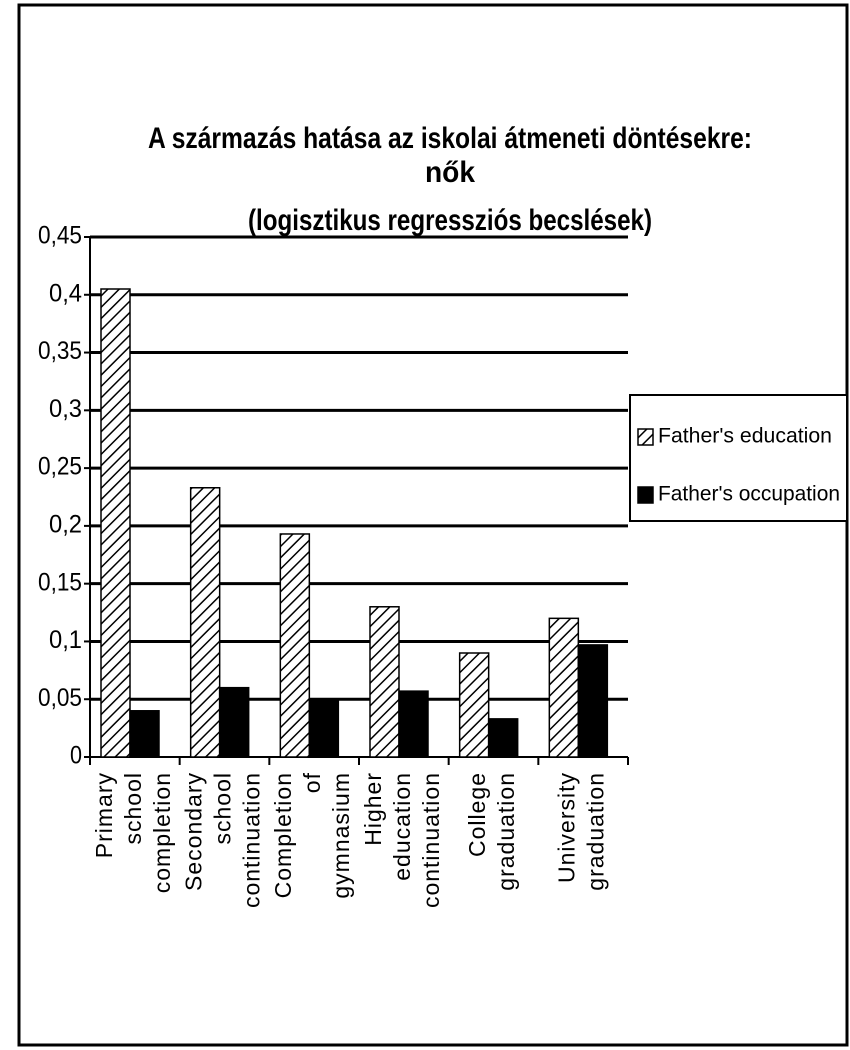 The image size is (850, 1050). Describe the element at coordinates (581, 831) in the screenshot. I see `x-tick-label: University graduation` at that location.